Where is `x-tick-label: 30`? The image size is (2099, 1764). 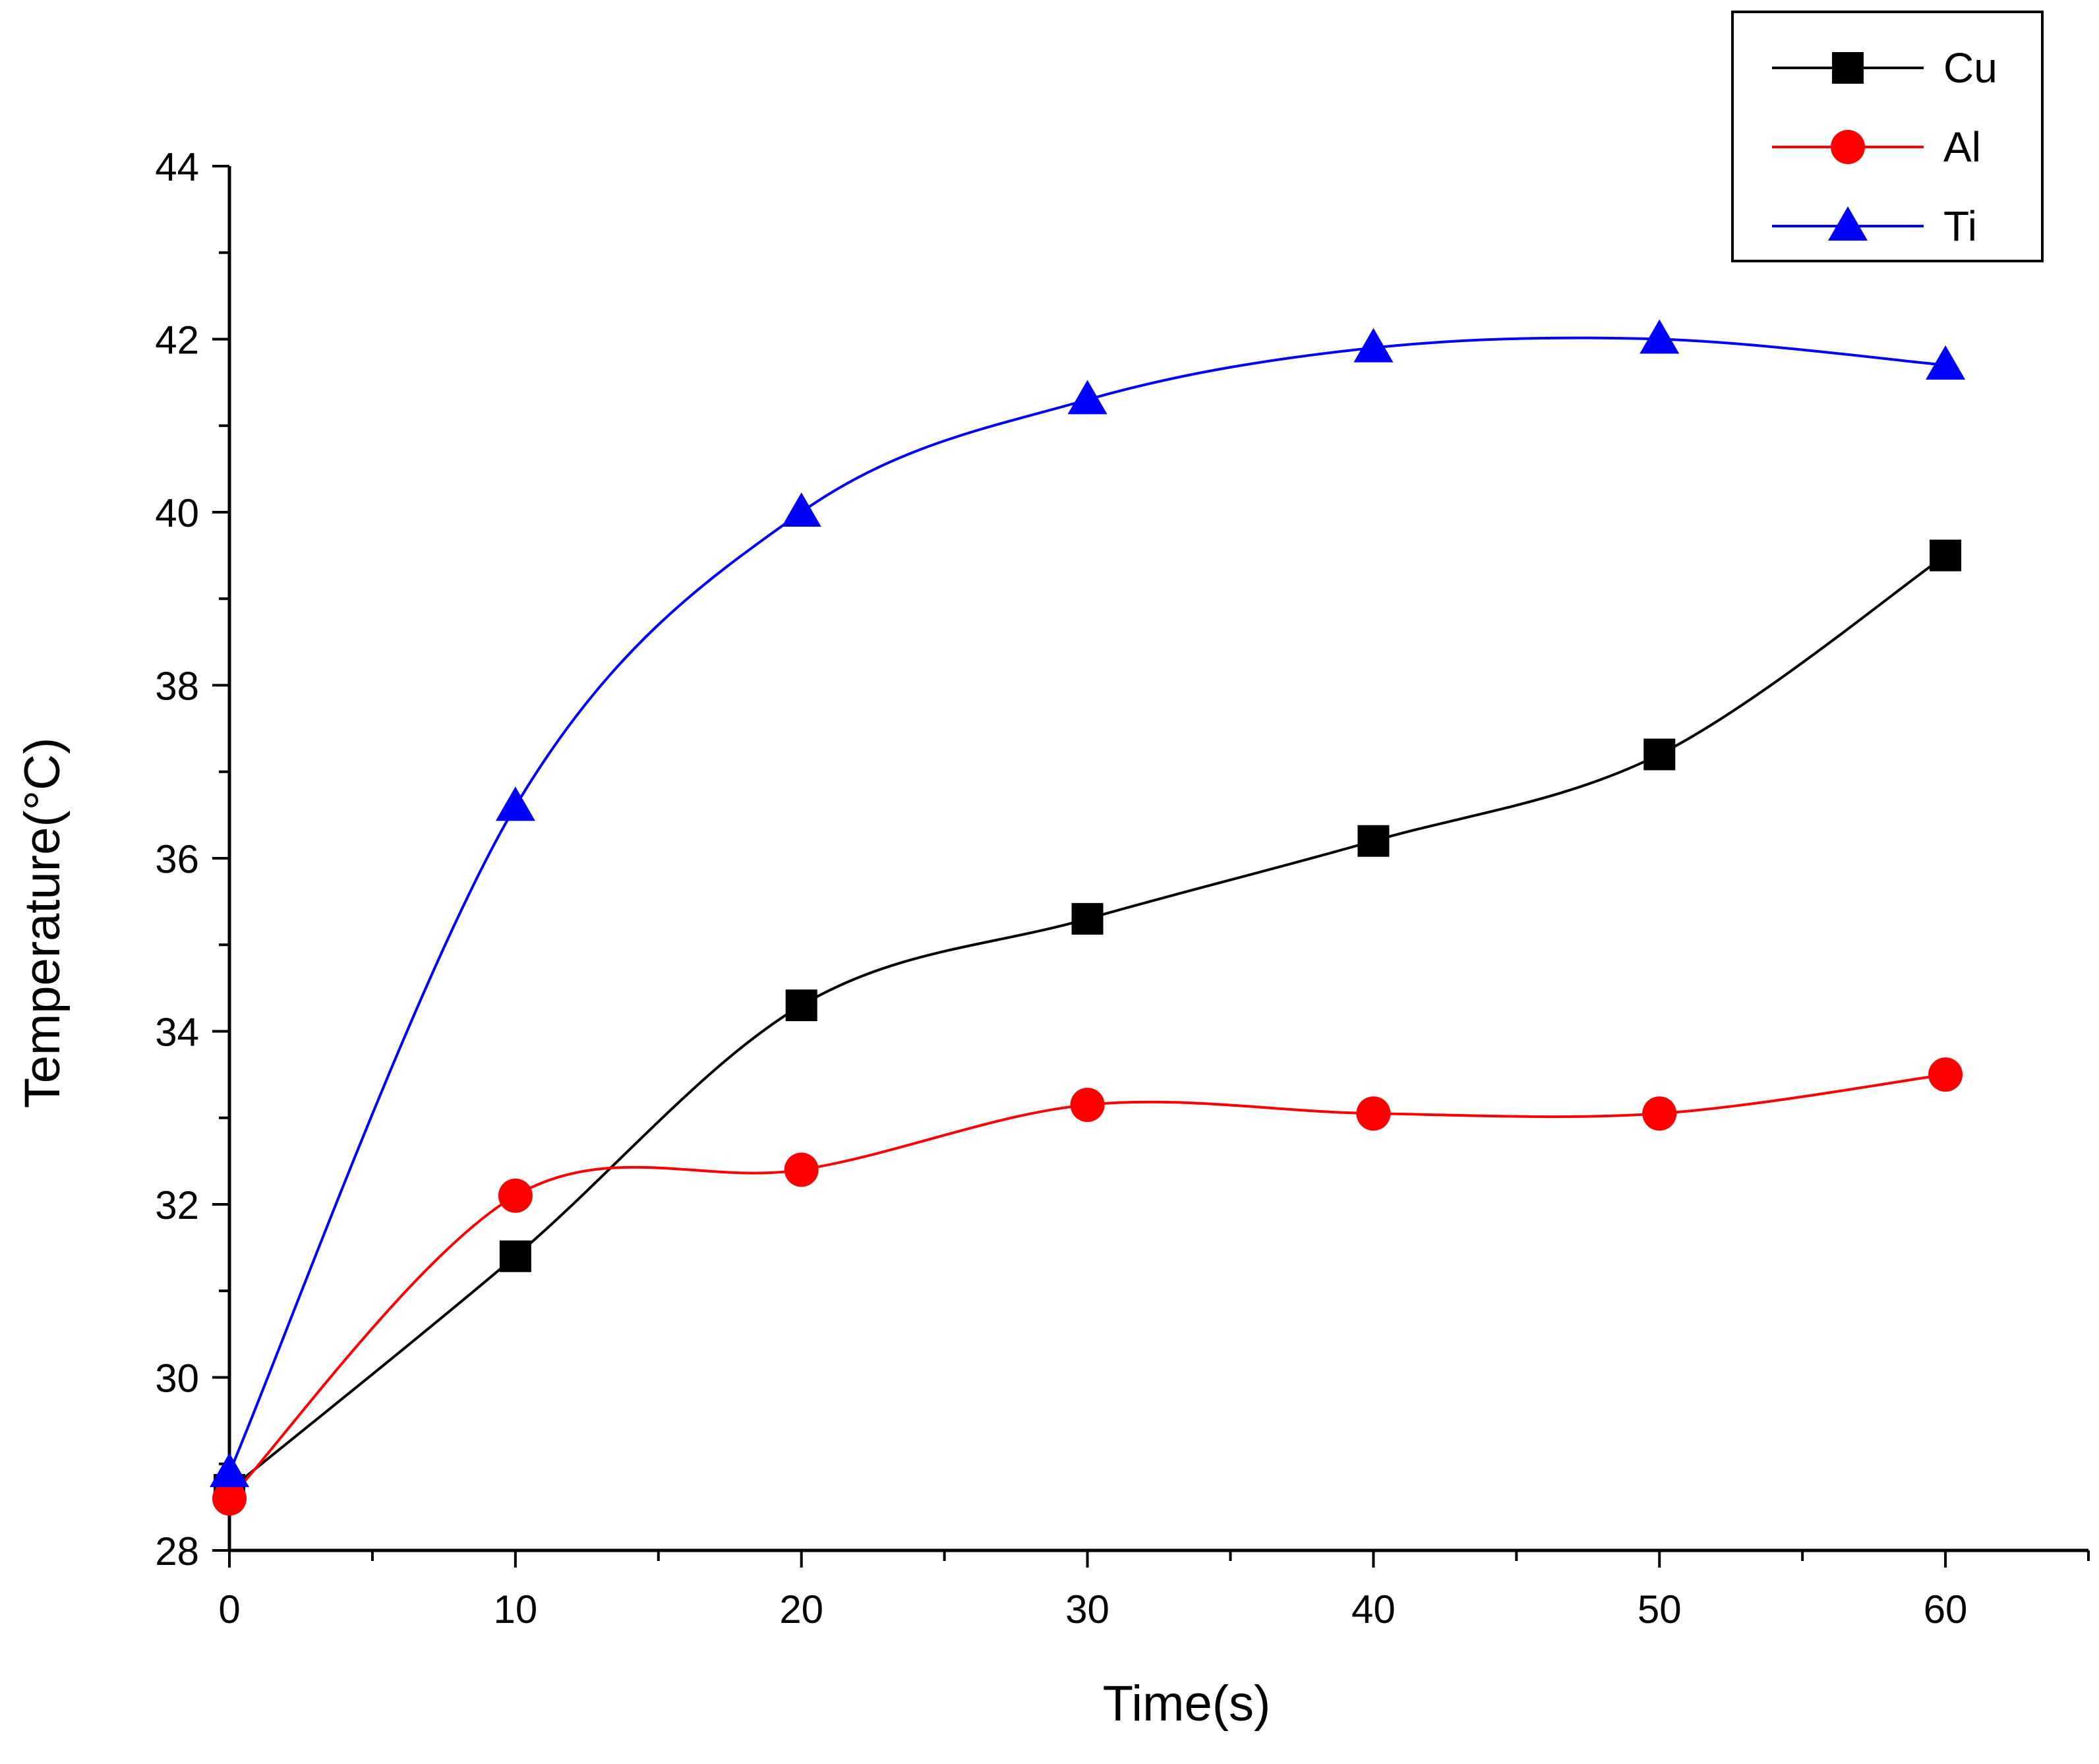
x-tick-label: 30 is located at coordinates (1087, 1609).